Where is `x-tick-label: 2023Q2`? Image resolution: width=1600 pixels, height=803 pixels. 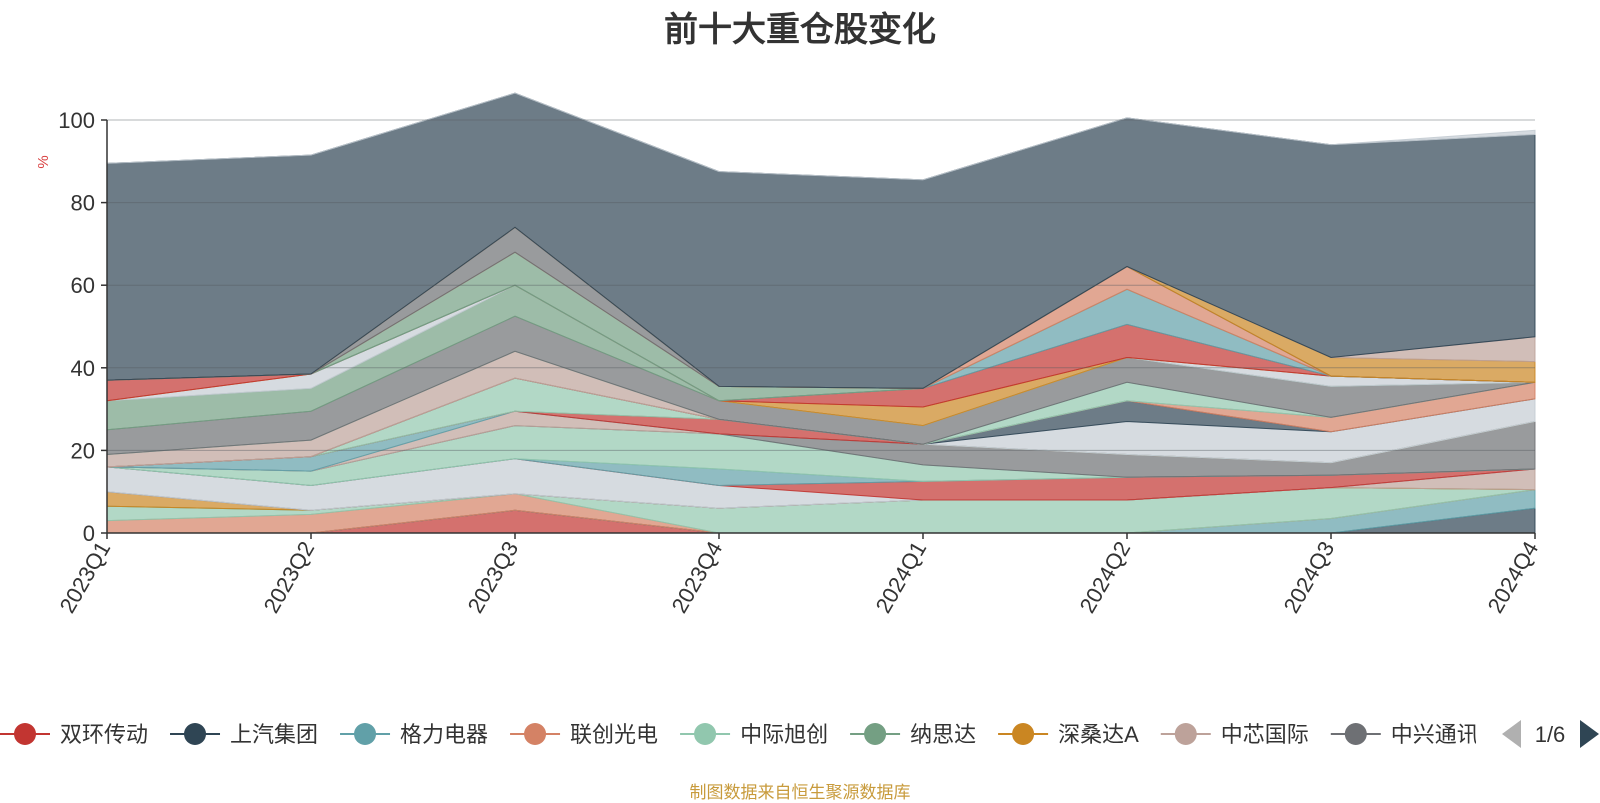
x-tick-label: 2023Q2 is located at coordinates (289, 577).